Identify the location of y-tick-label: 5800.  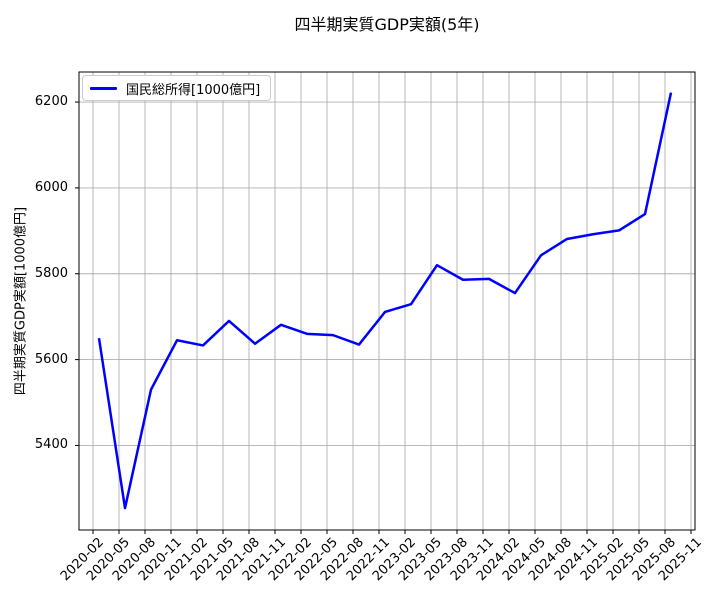
(51, 273).